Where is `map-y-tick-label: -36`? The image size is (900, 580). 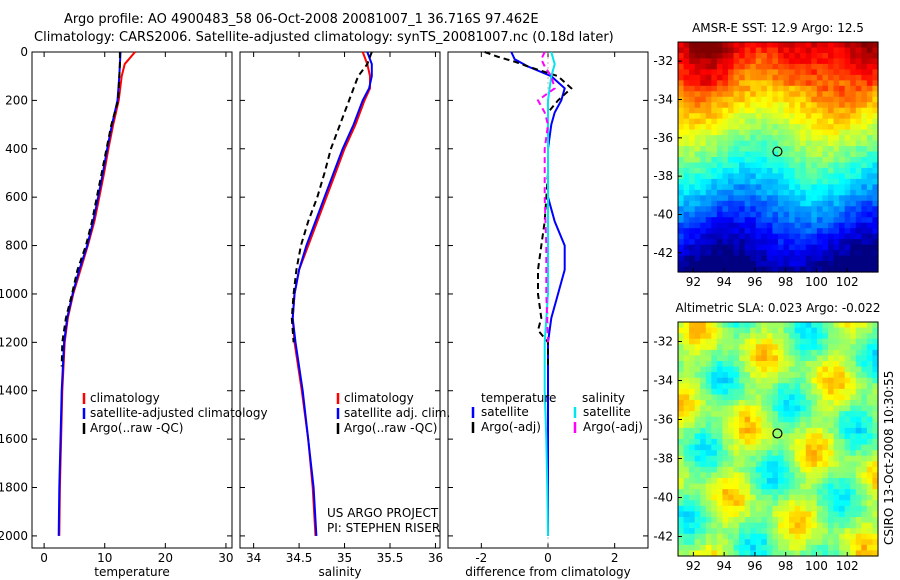 map-y-tick-label: -36 is located at coordinates (663, 420).